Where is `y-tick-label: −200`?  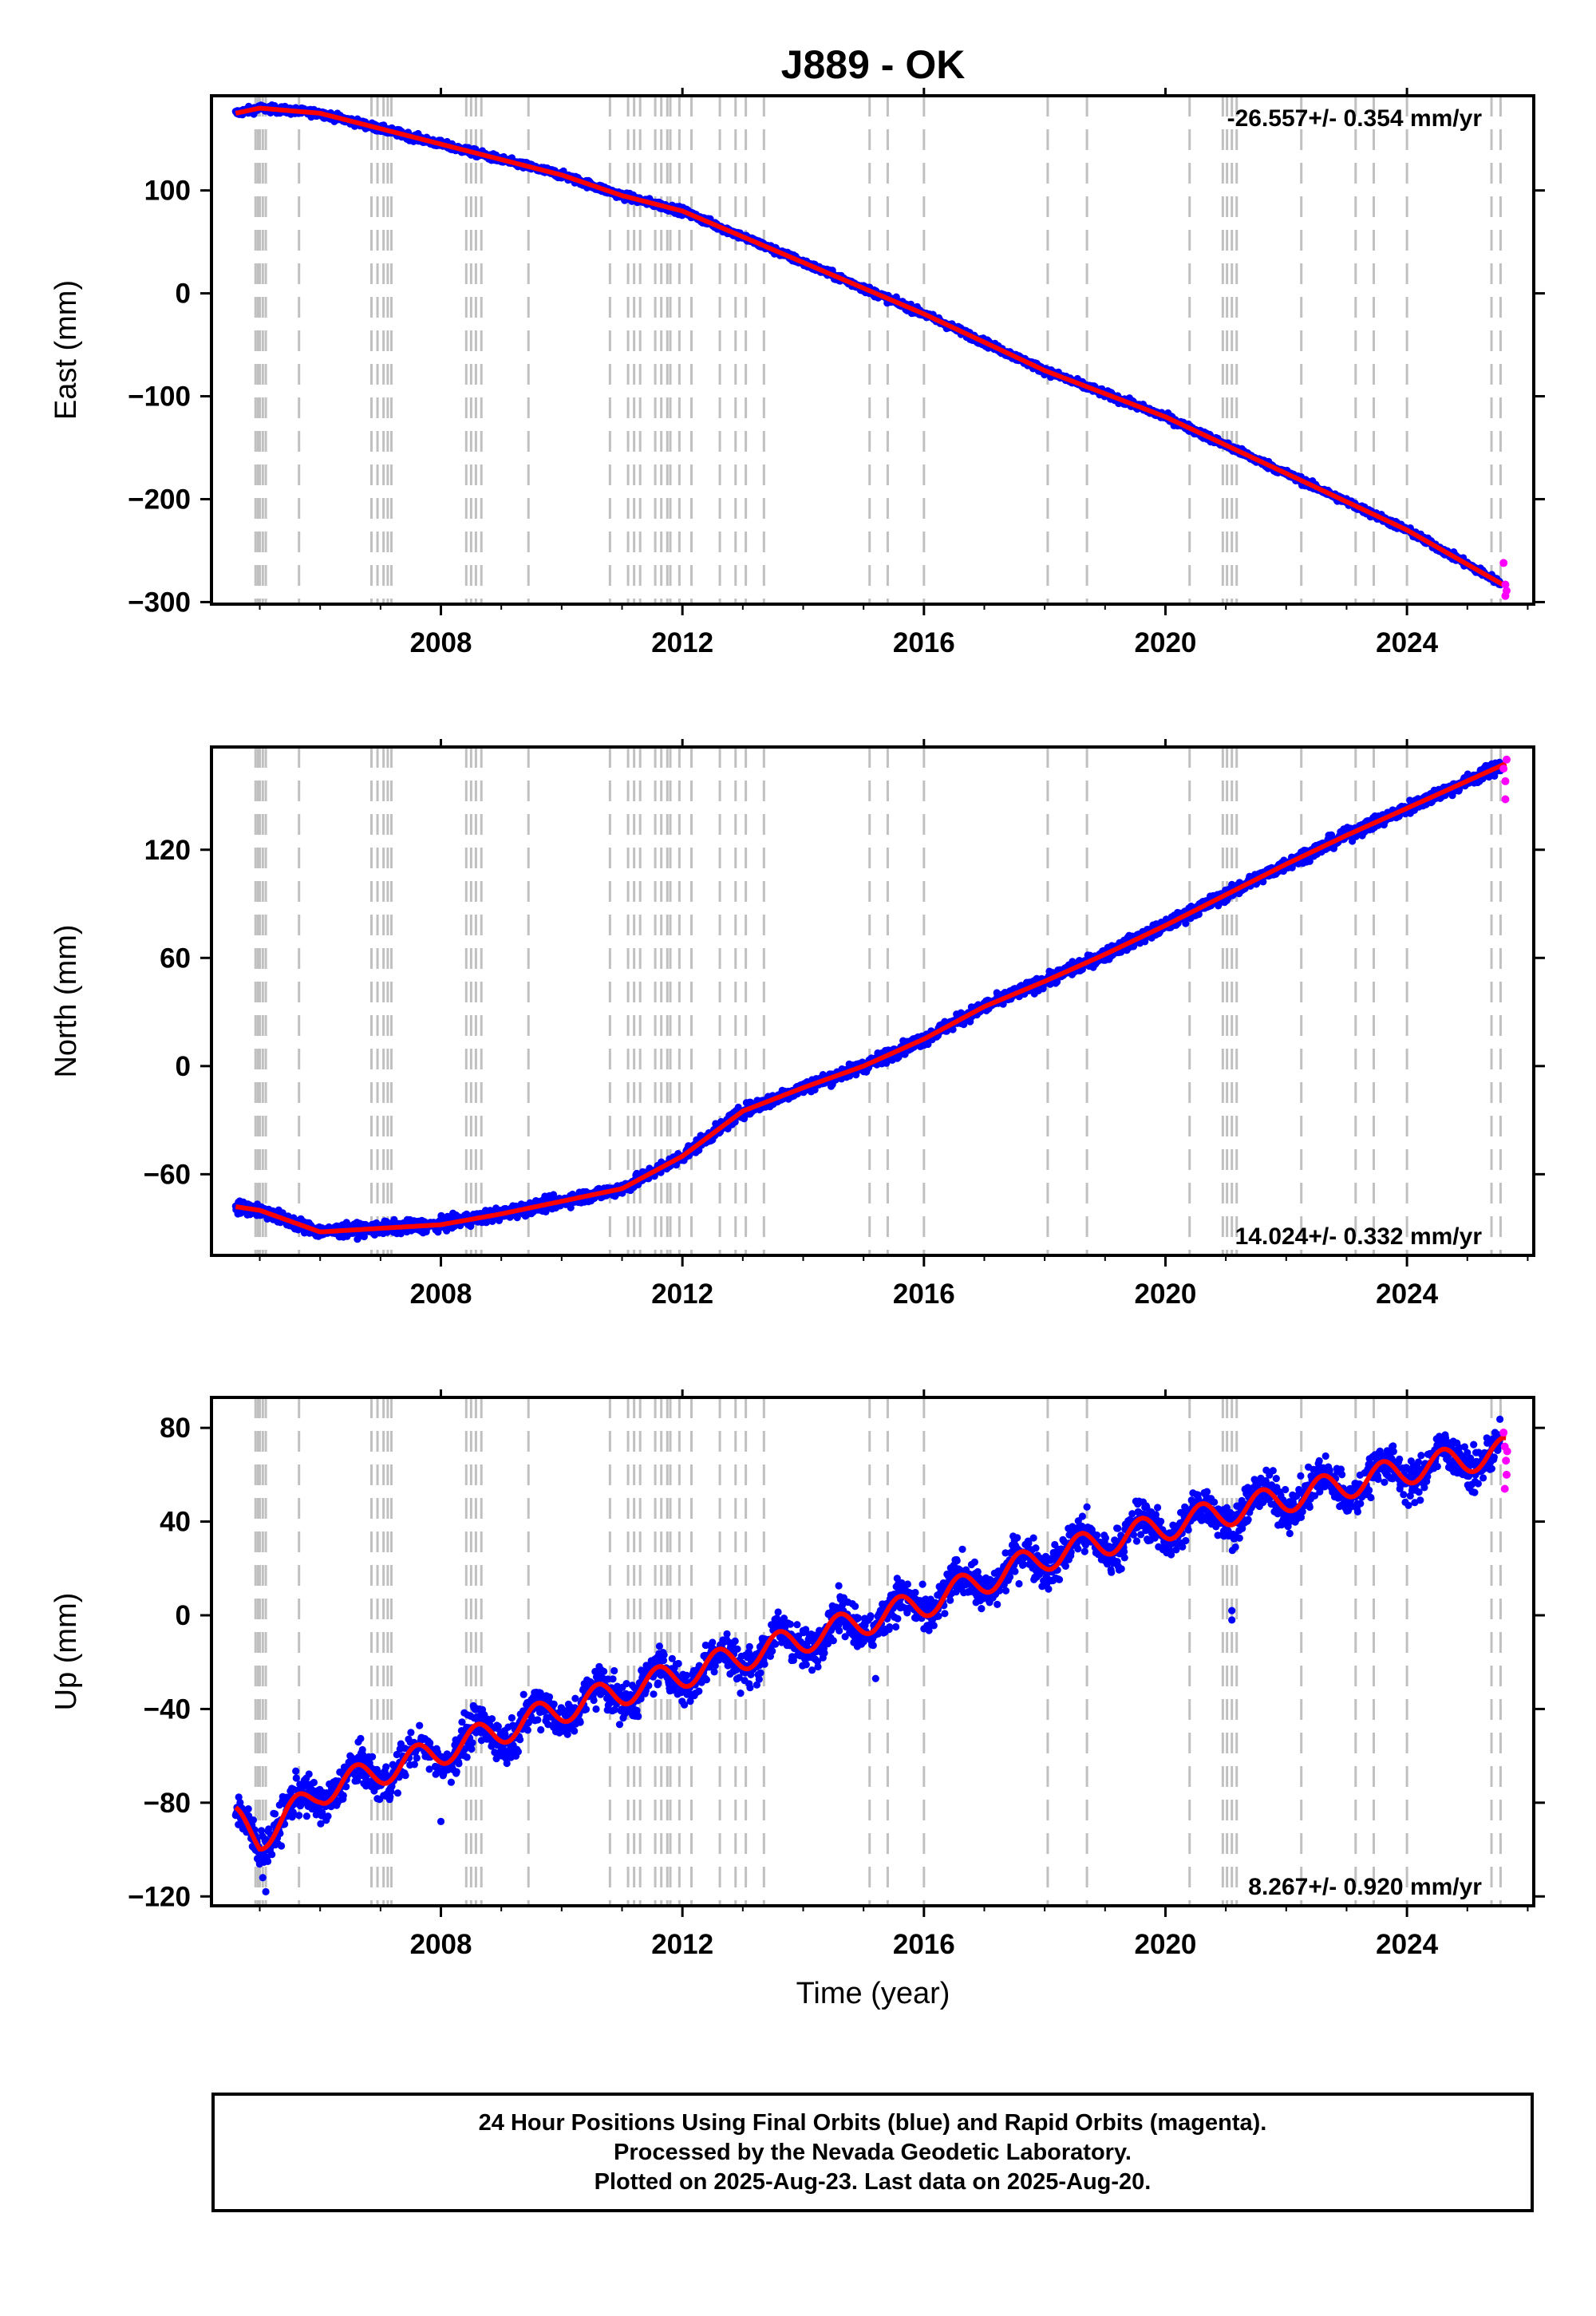
y-tick-label: −200 is located at coordinates (159, 499).